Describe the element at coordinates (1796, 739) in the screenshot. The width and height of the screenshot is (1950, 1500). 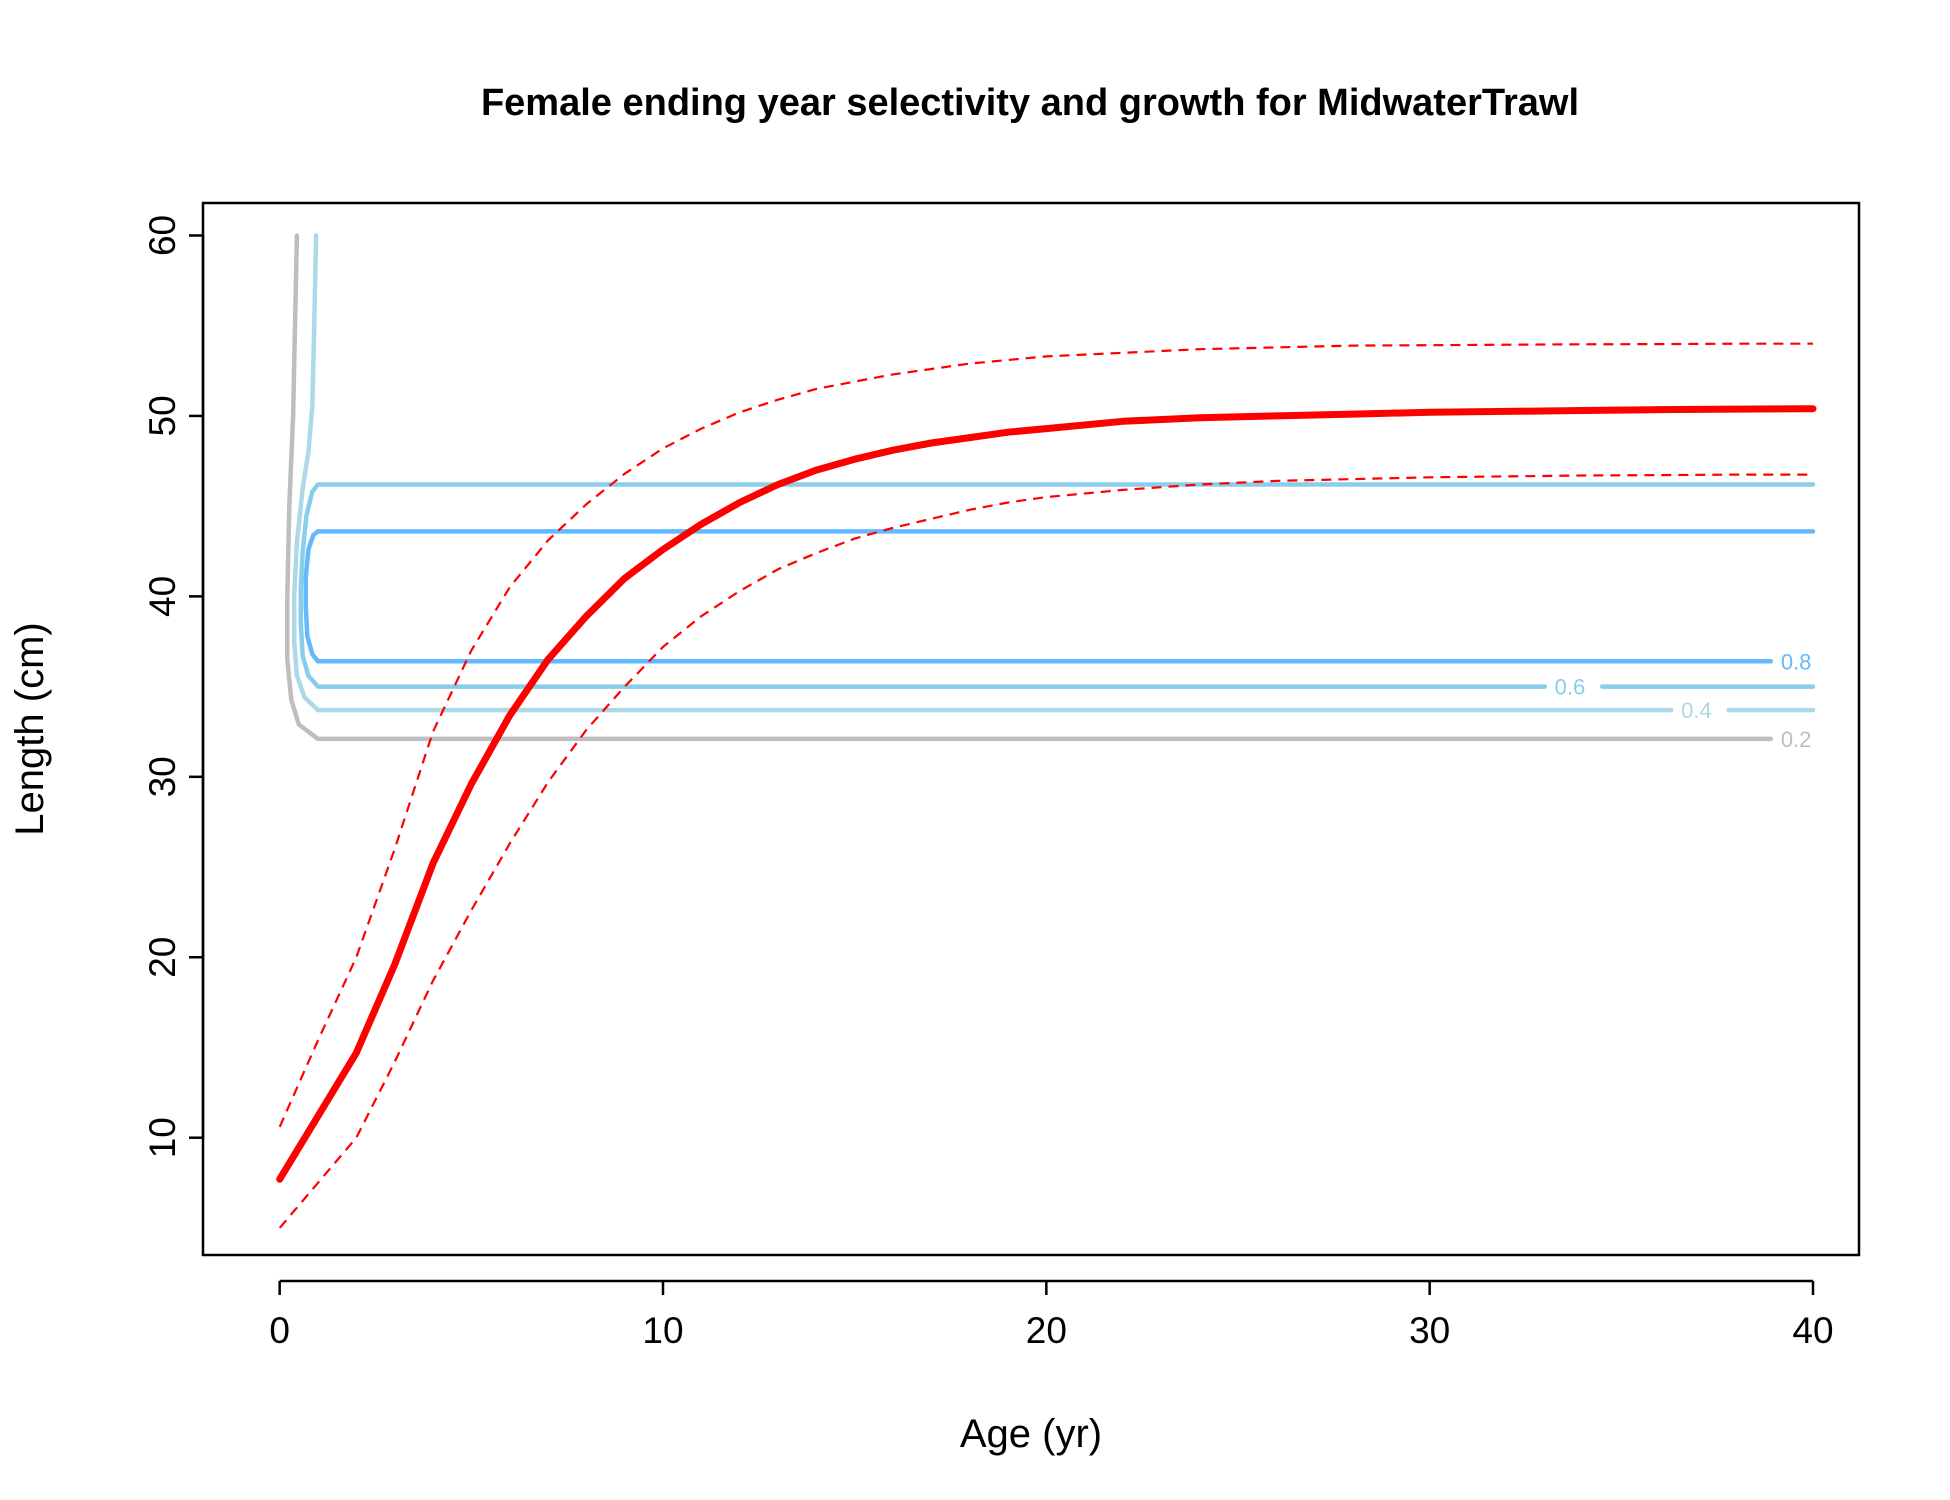
I see `contour-label-02: 0.2` at that location.